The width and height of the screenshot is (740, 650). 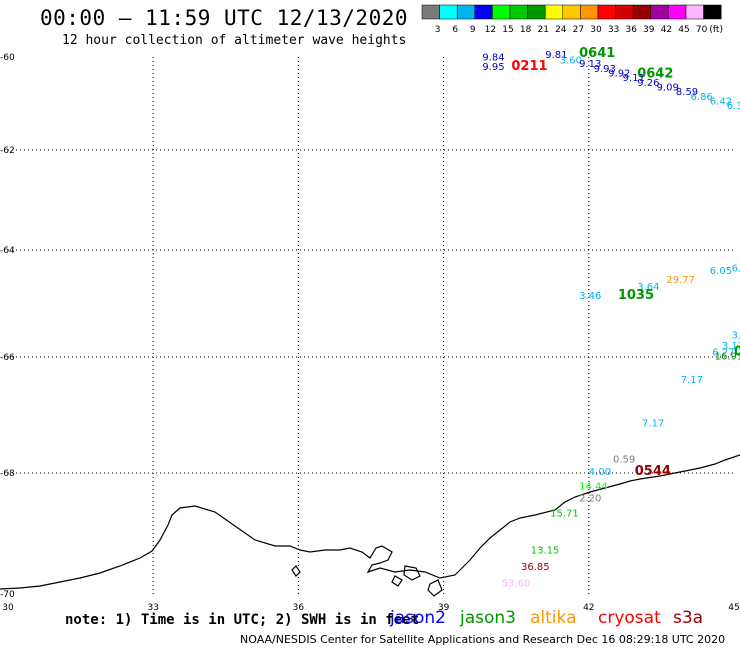 I want to click on legend-bin-label: 30, so click(x=596, y=30).